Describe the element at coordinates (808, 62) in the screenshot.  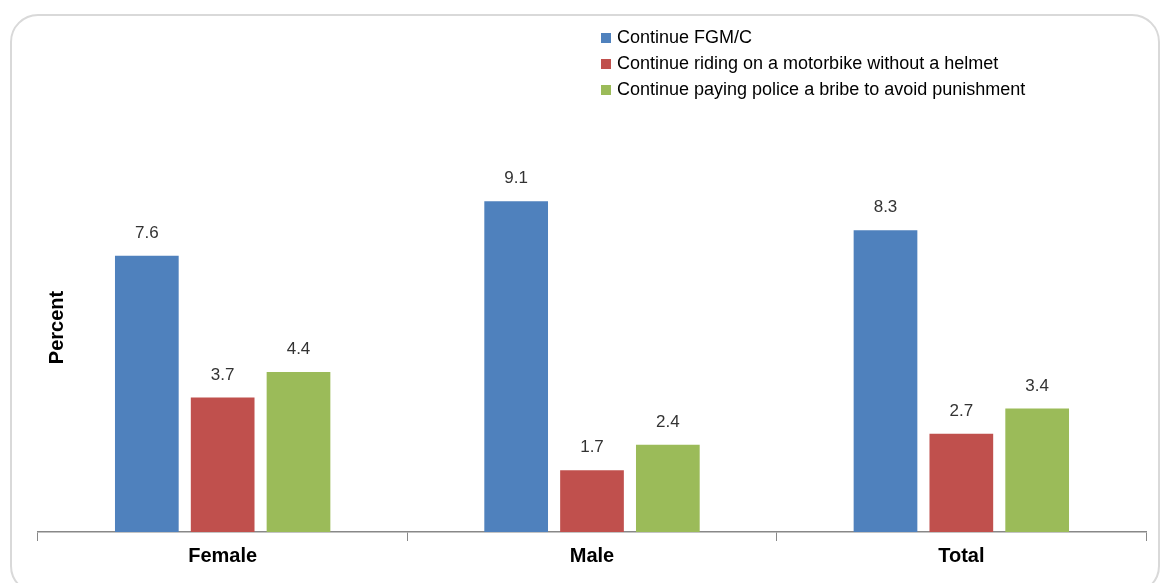
I see `legend-label: Continue riding on a motorbike without a helmet` at that location.